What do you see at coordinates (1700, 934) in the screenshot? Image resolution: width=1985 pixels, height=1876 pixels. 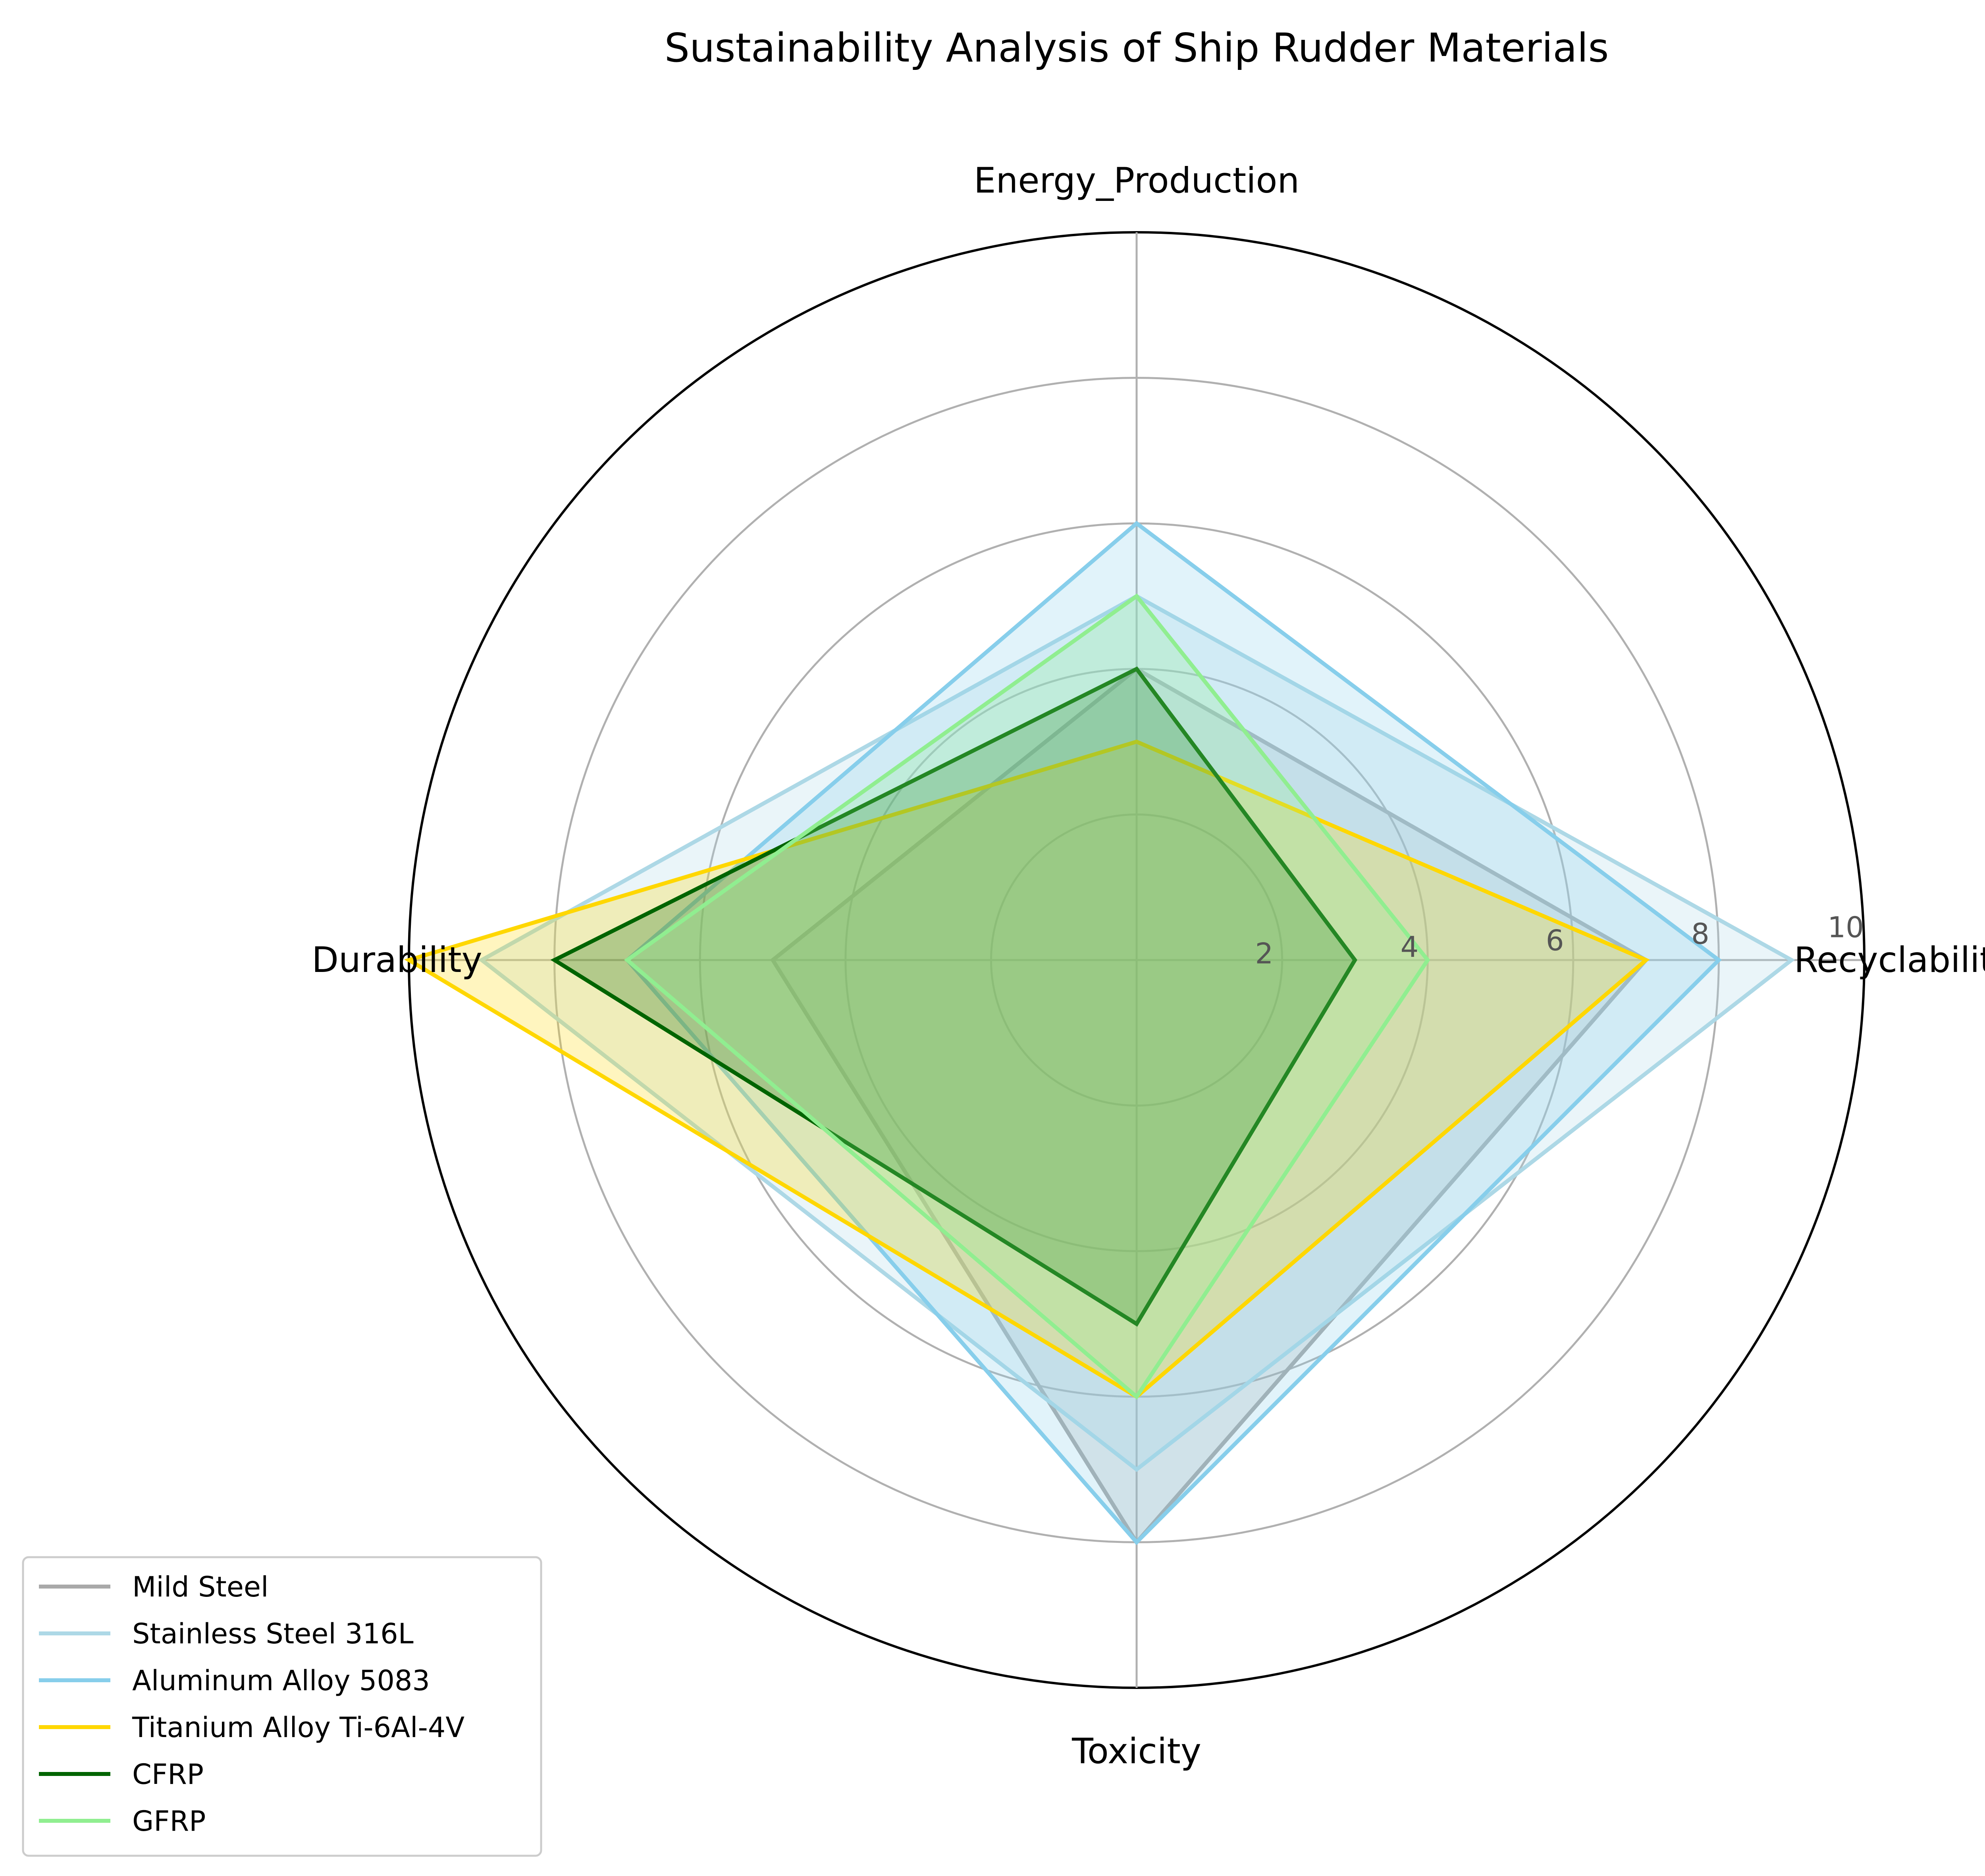 I see `tick-label: 8` at bounding box center [1700, 934].